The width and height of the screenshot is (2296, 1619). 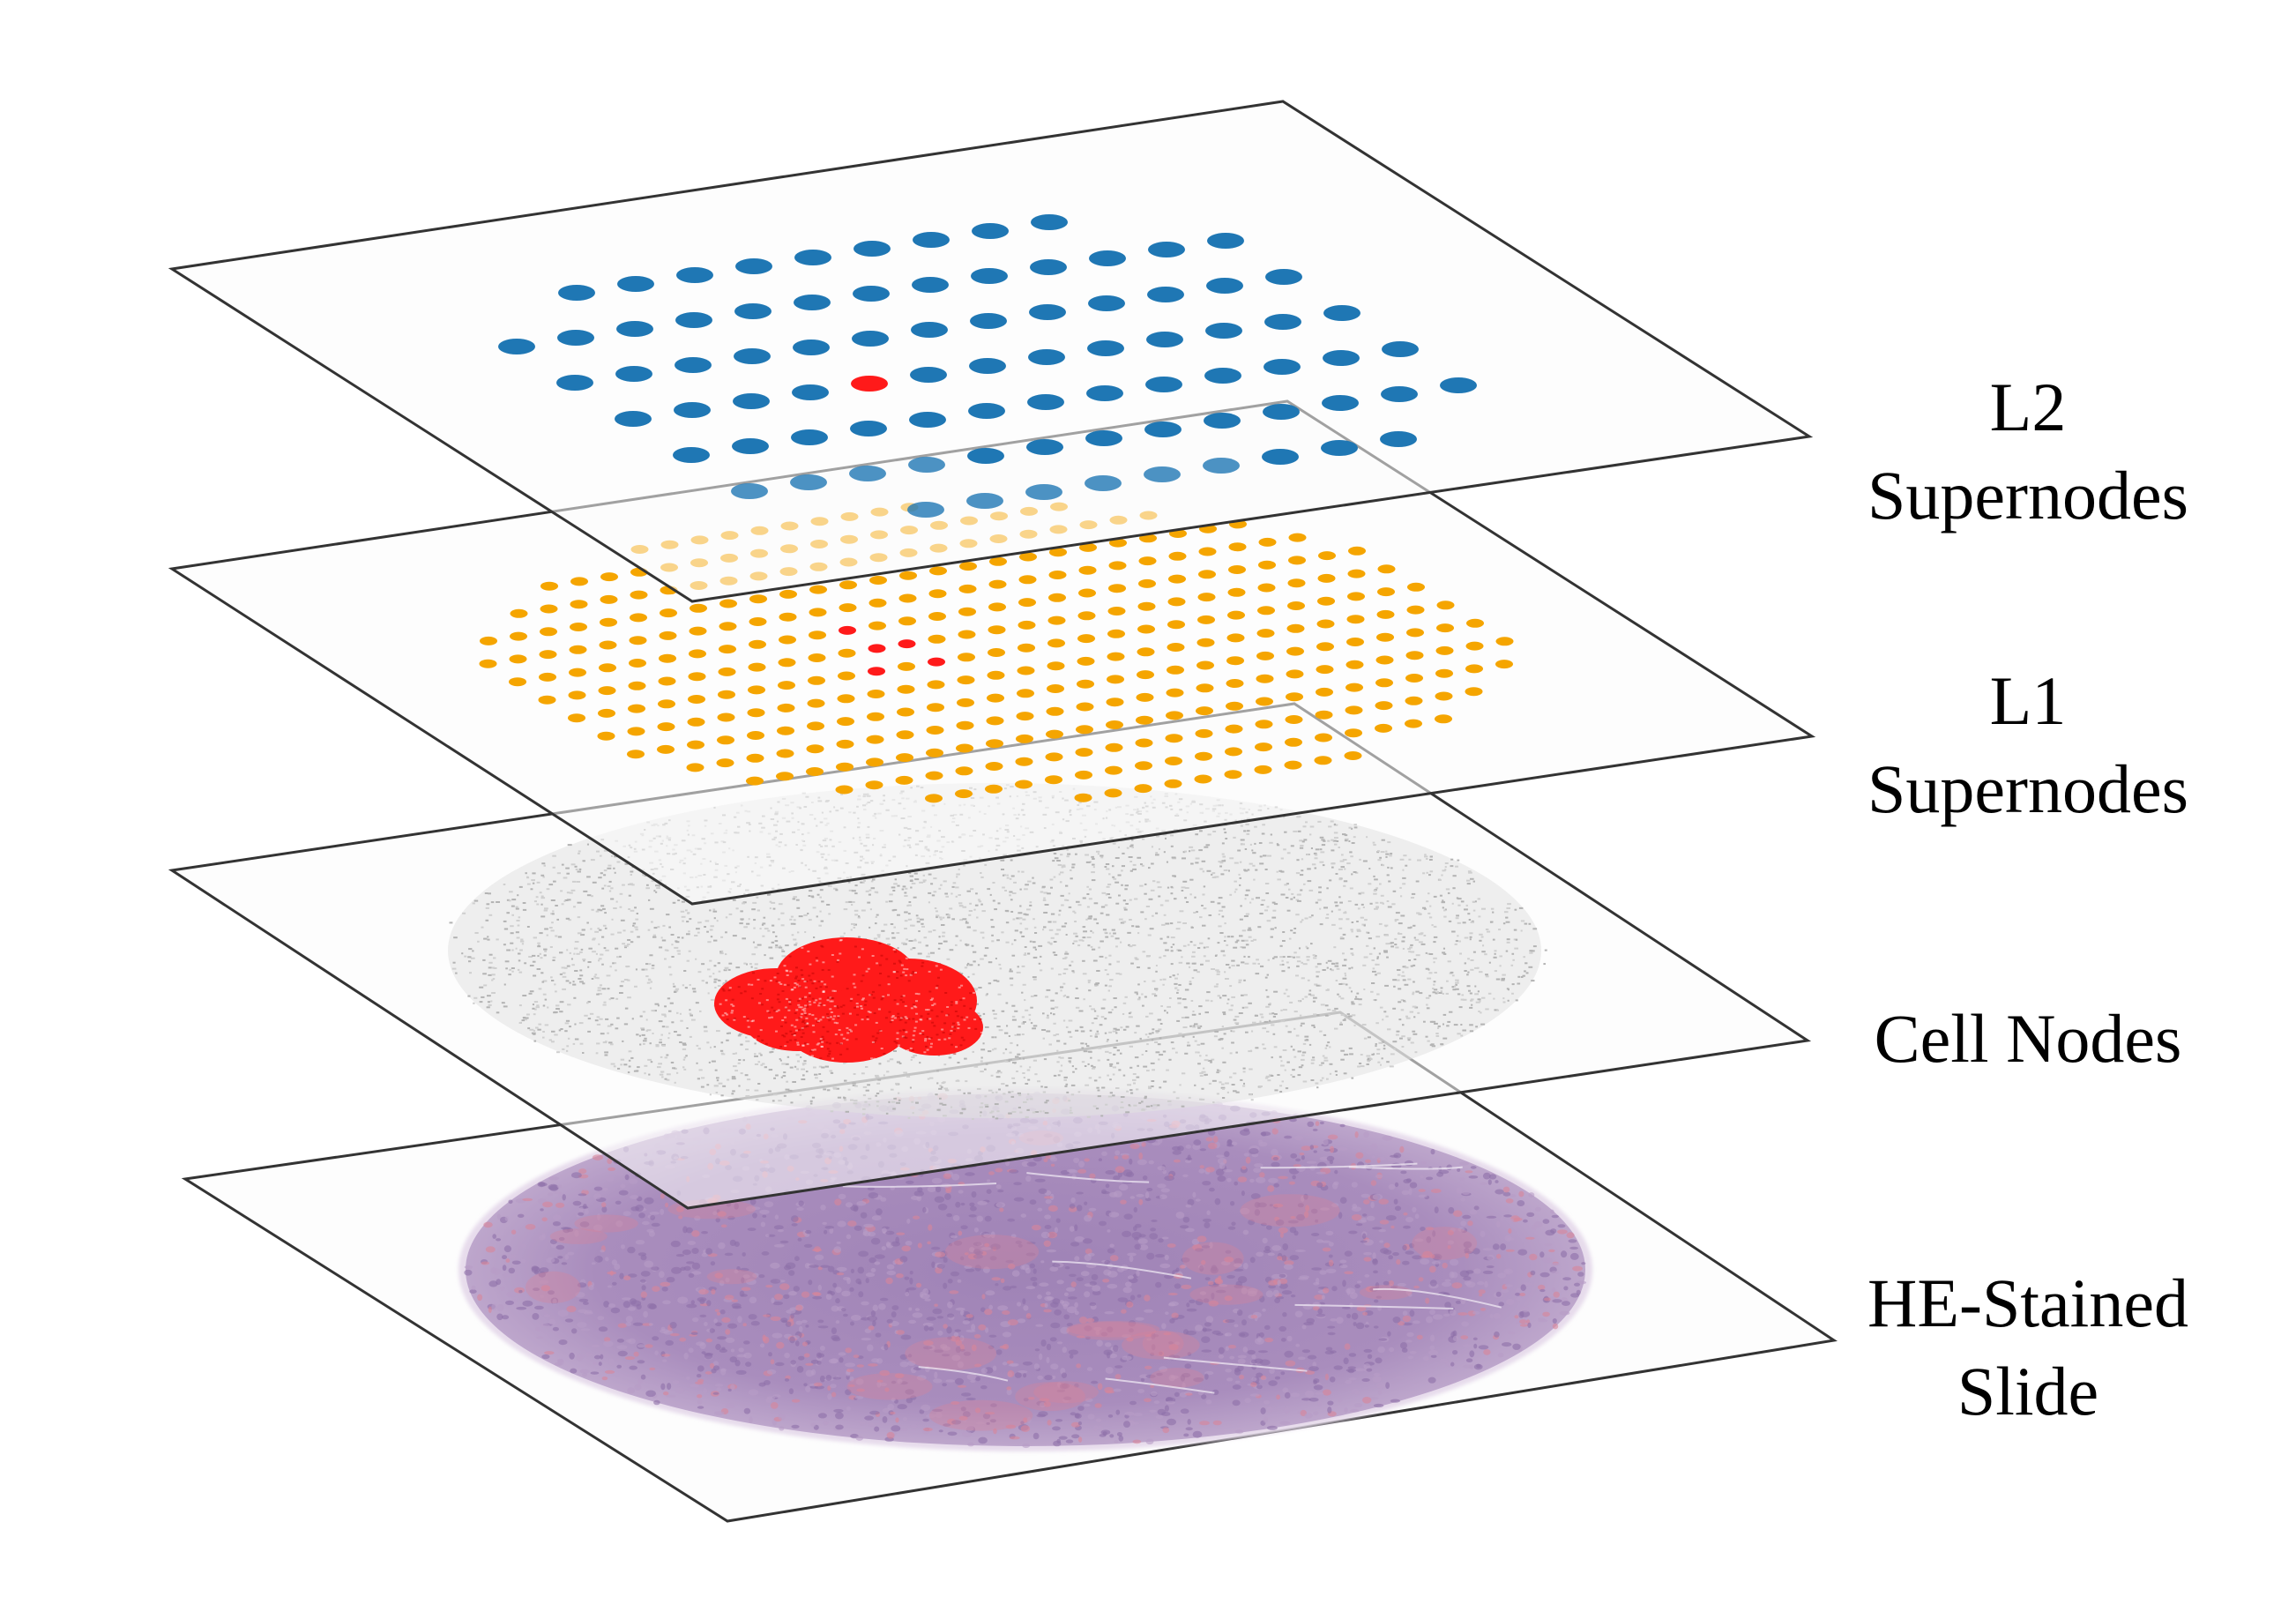 What do you see at coordinates (2028, 1391) in the screenshot?
I see `label-he-line2: Slide` at bounding box center [2028, 1391].